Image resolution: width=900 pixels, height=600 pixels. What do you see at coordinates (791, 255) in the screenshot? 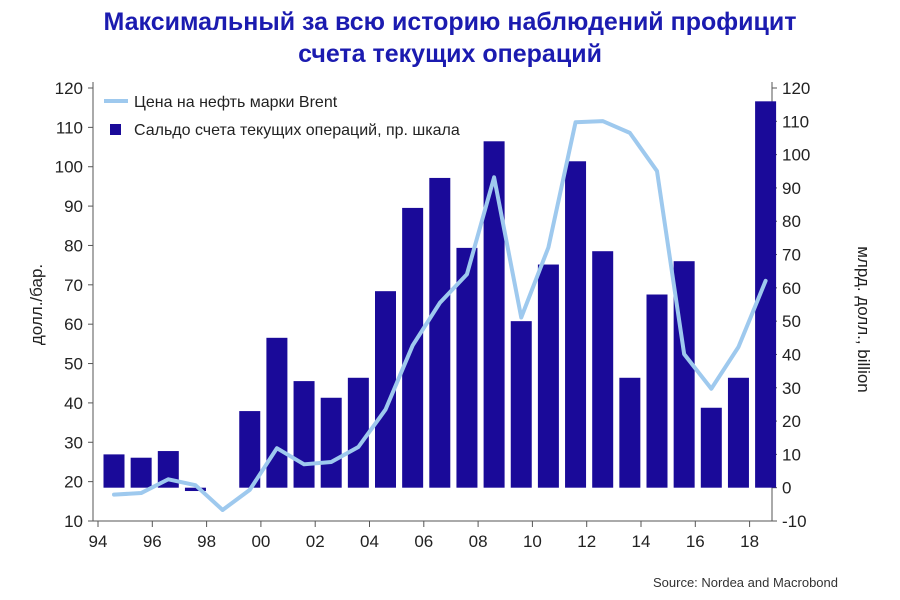
I see `y-tick-right-label: 70` at bounding box center [791, 255].